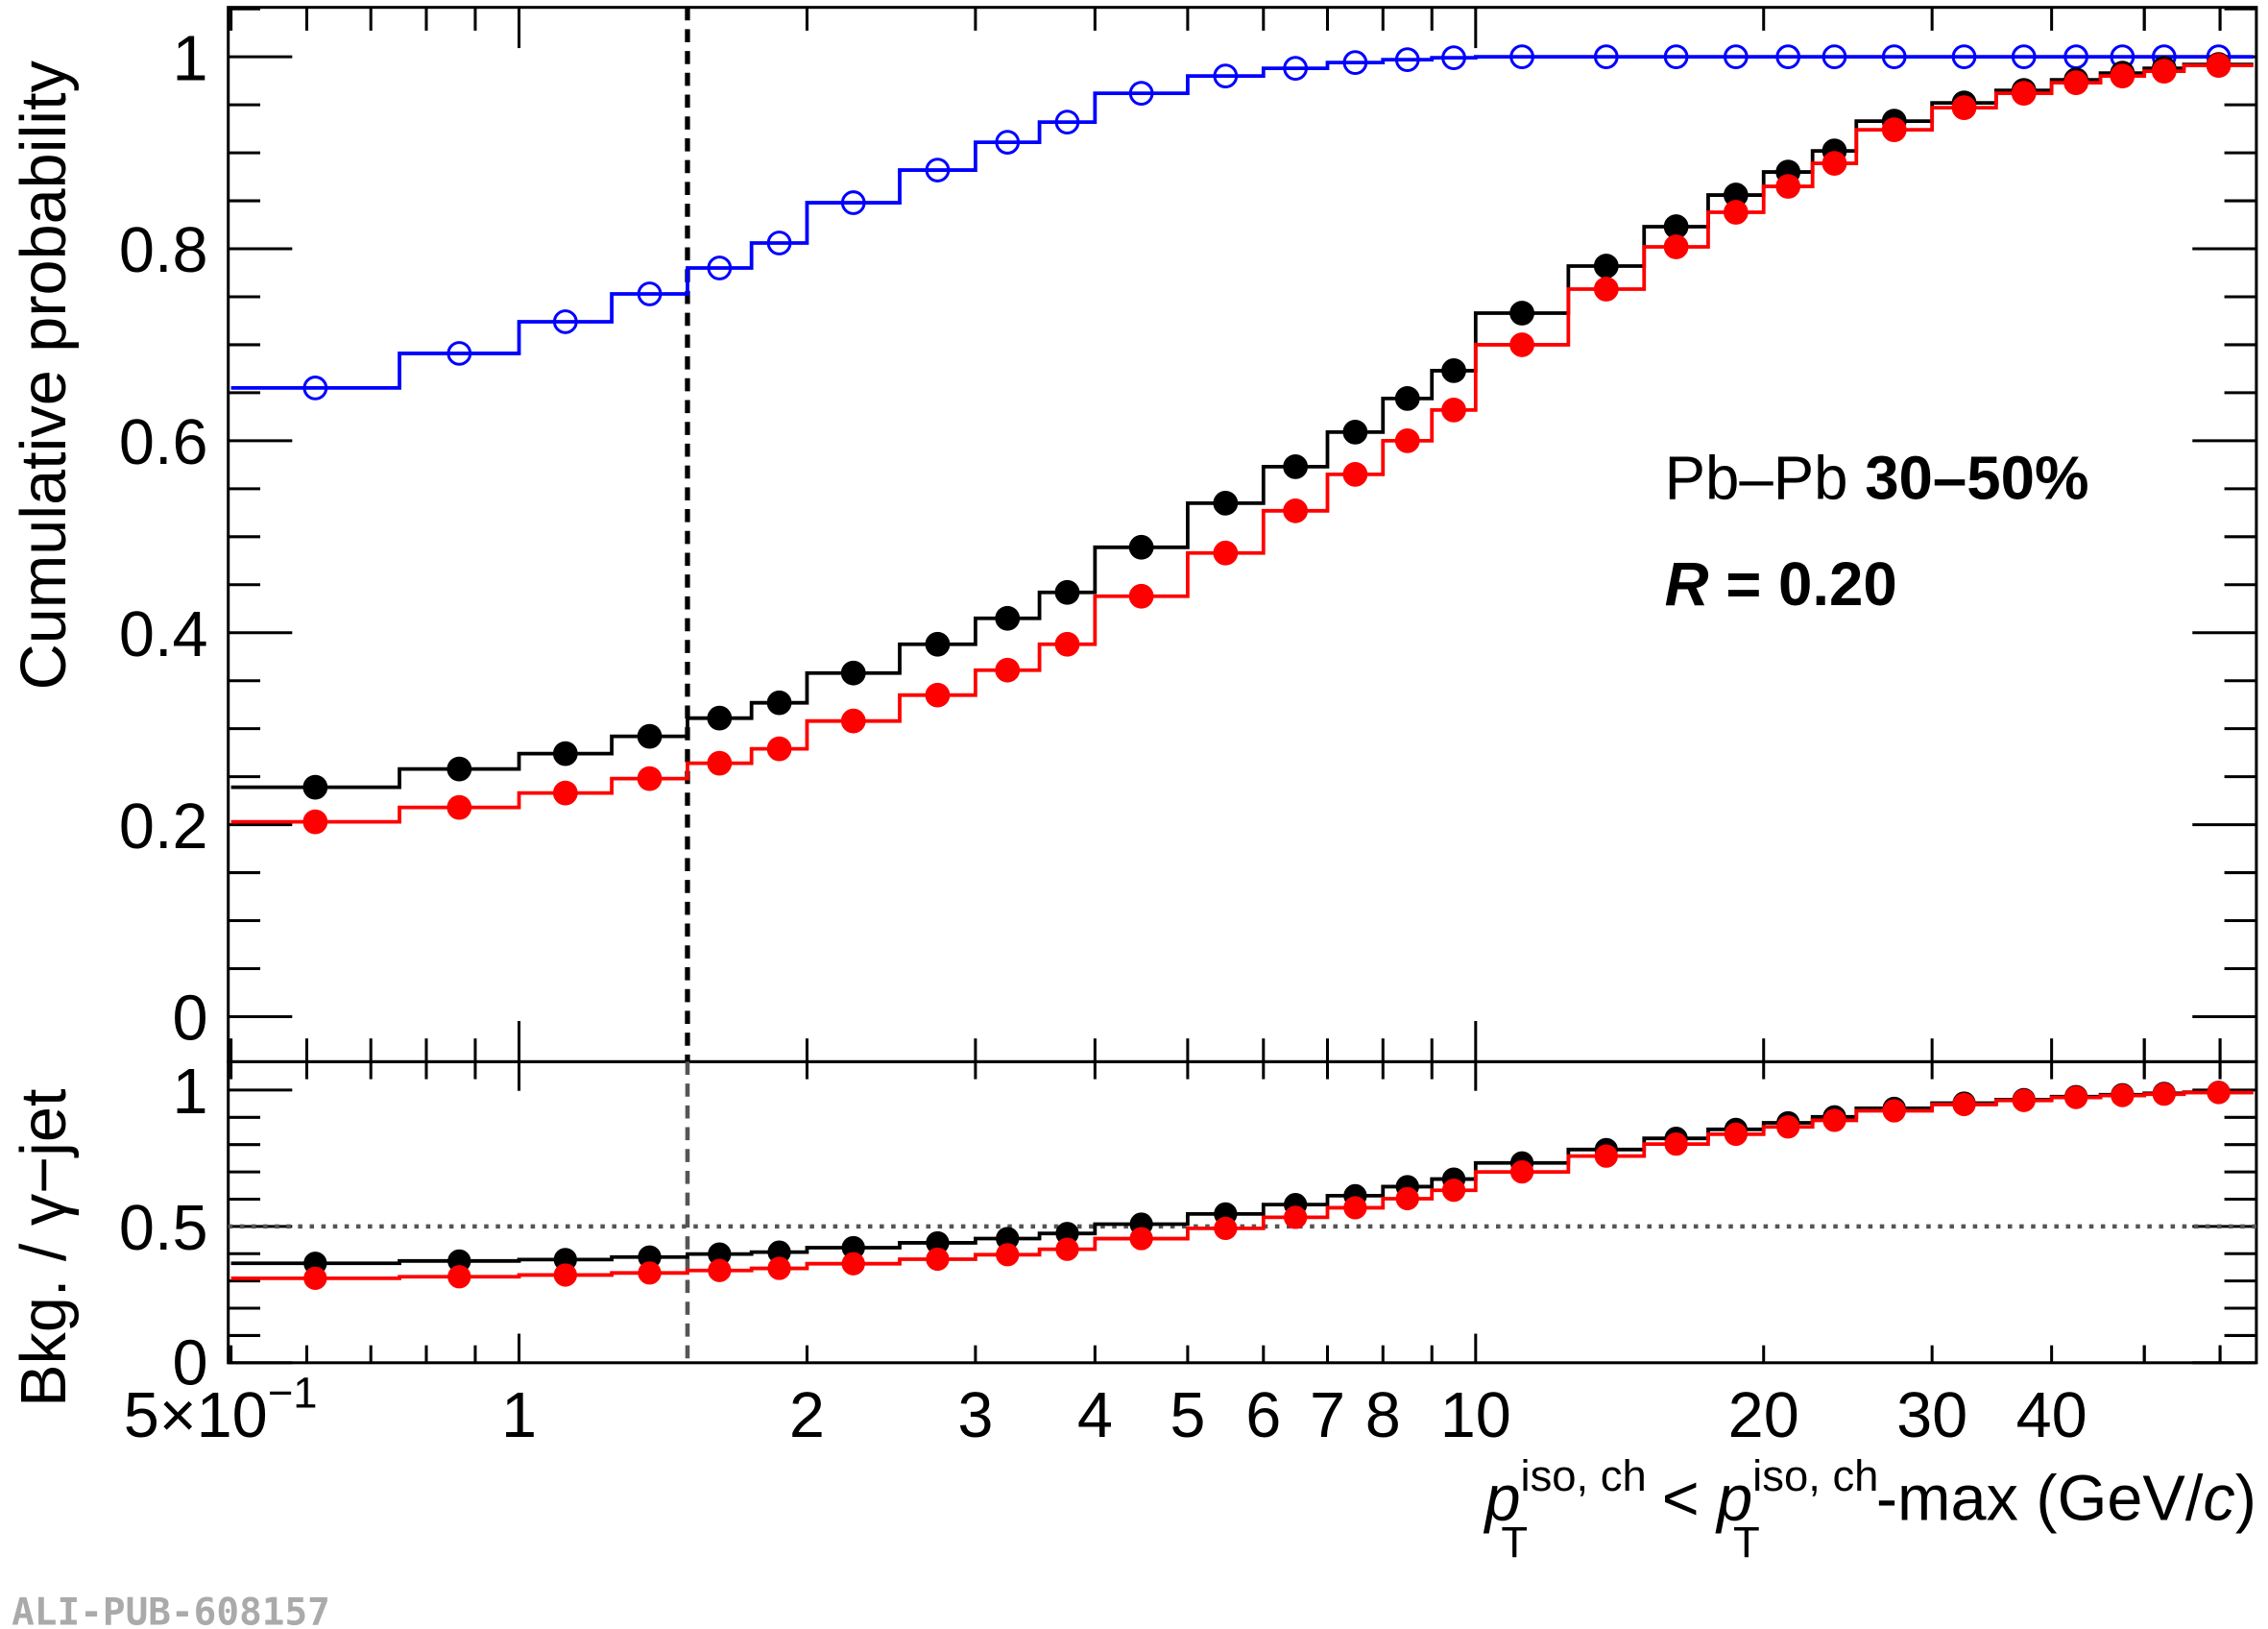 The height and width of the screenshot is (1629, 2268). I want to click on xlabel-close: ), so click(2245, 1498).